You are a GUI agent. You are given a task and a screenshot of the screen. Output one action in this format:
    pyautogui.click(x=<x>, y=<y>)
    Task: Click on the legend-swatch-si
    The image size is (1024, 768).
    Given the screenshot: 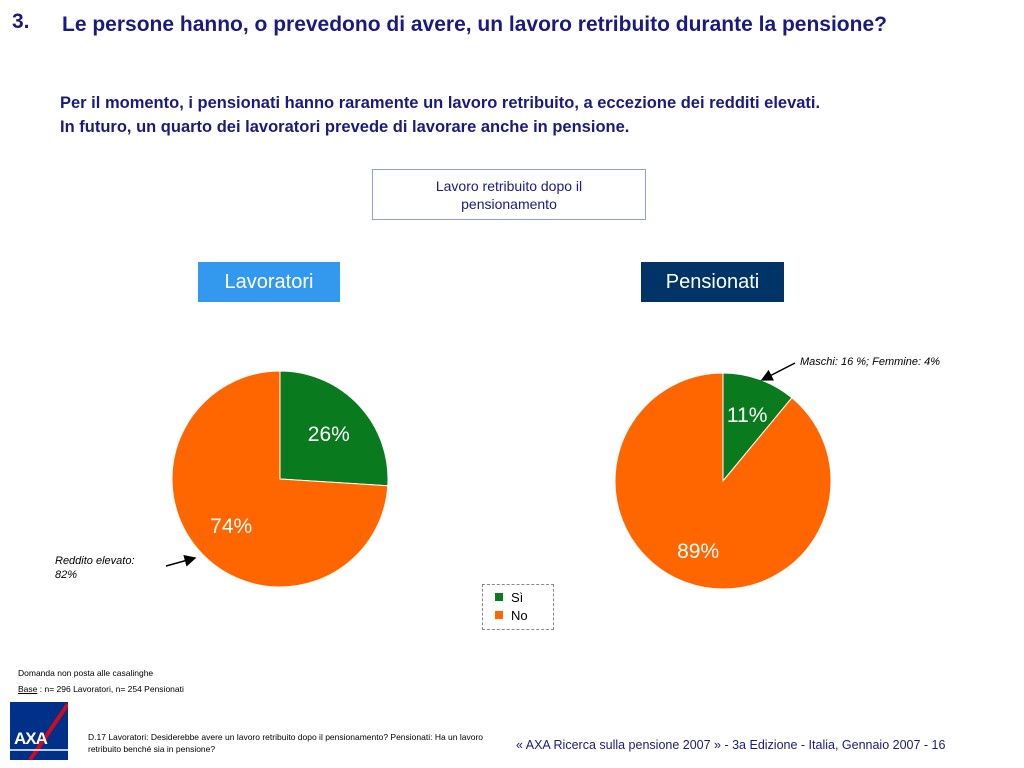 What is the action you would take?
    pyautogui.click(x=499, y=597)
    